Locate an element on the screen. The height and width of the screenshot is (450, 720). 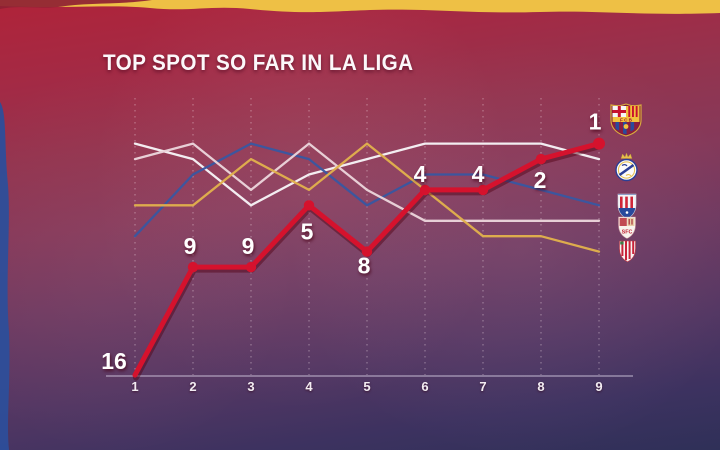
x-tick-5: 5 is located at coordinates (366, 386).